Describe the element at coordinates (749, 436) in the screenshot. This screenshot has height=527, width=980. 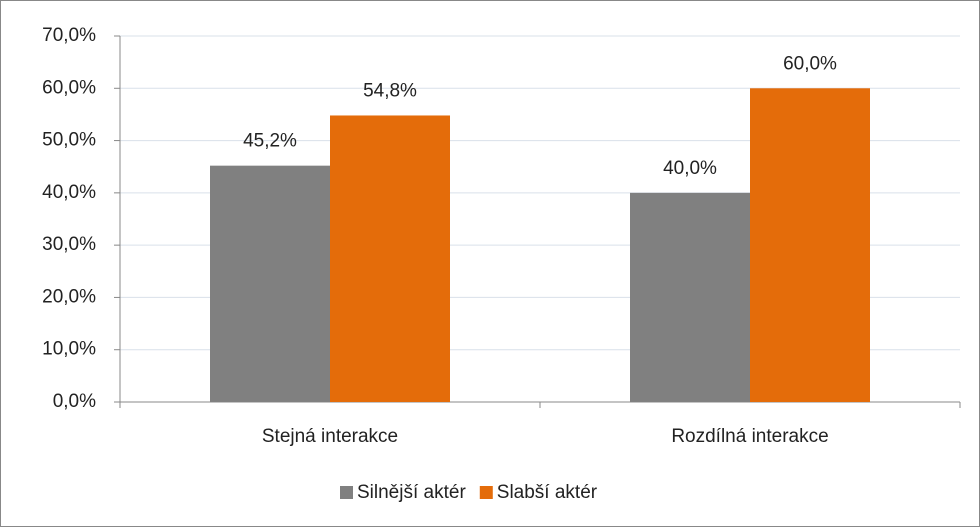
I see `x-tick-label: Rozdílná interakce` at that location.